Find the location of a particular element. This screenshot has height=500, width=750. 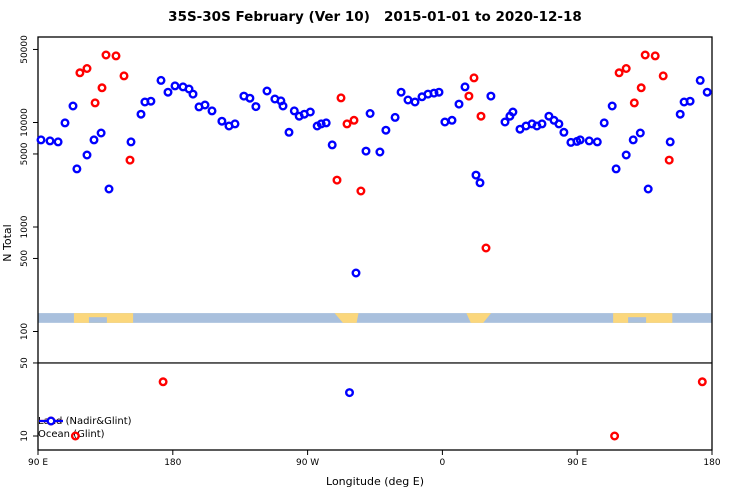

x-tick-label: 90 W is located at coordinates (307, 463).